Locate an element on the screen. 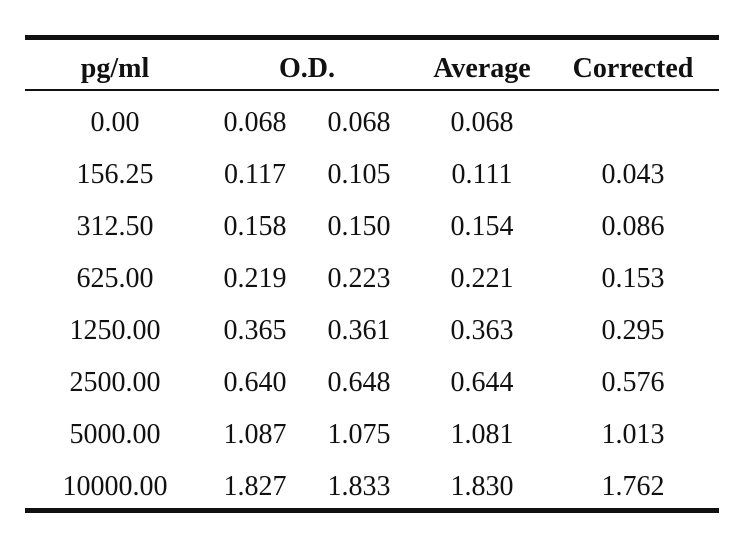 Image resolution: width=750 pixels, height=540 pixels. cell-corrected is located at coordinates (633, 123).